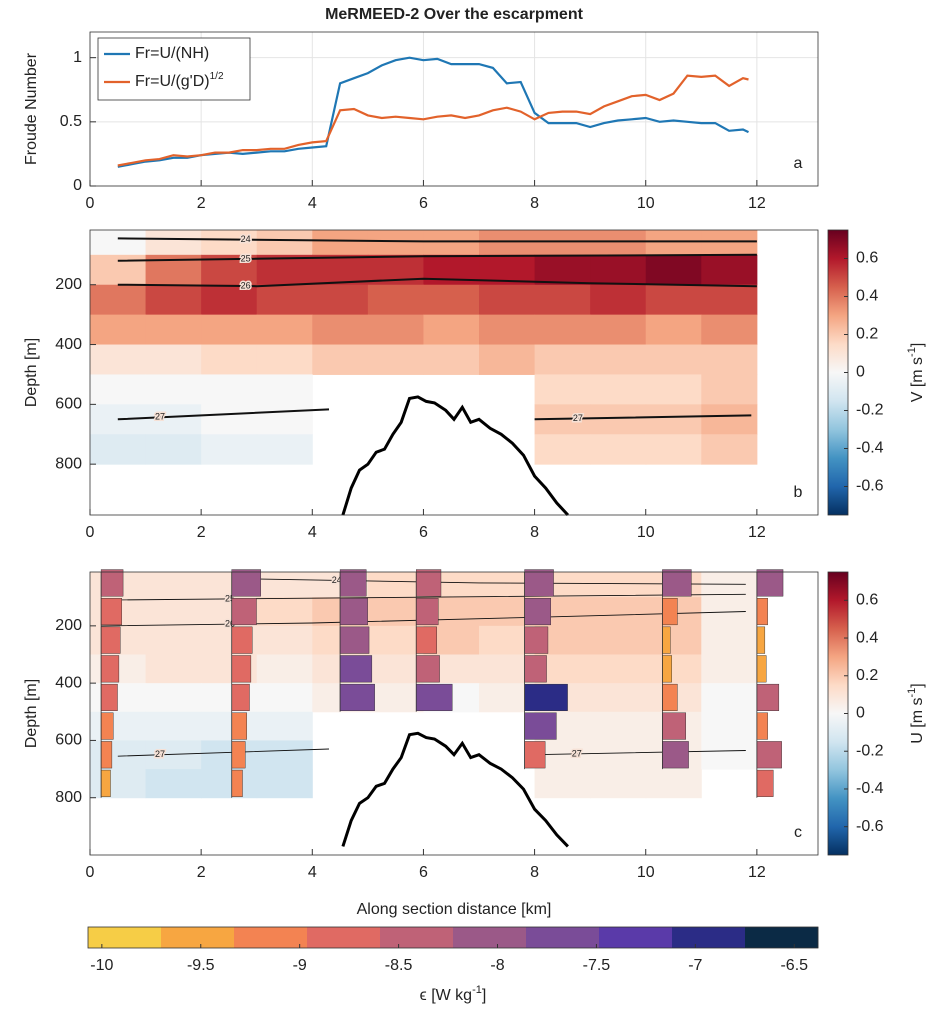  What do you see at coordinates (312, 532) in the screenshot?
I see `x-tick-label: 4` at bounding box center [312, 532].